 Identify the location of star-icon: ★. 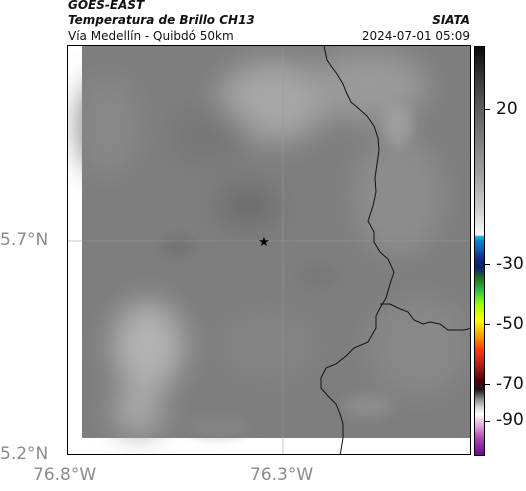
(264, 242).